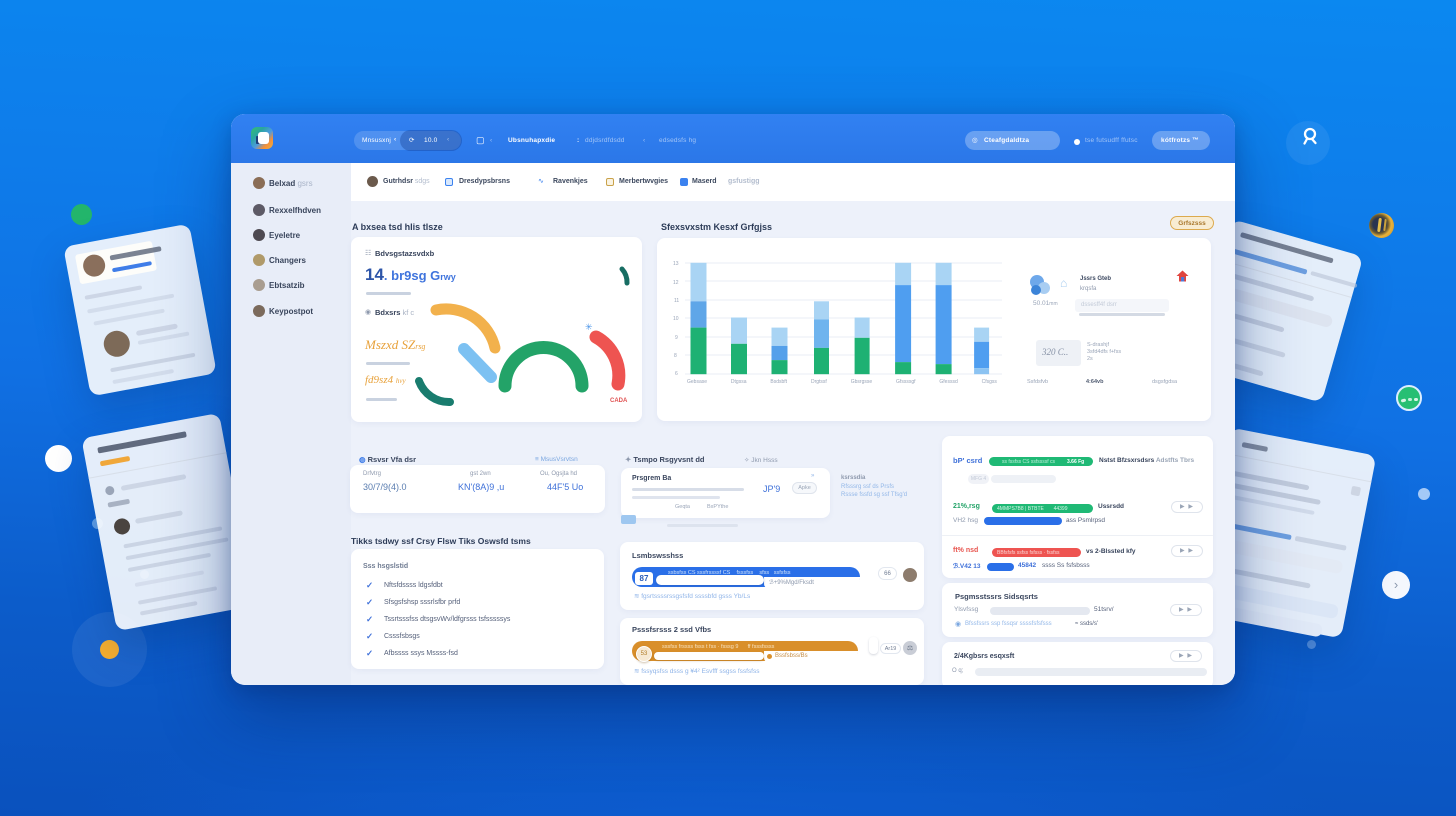 The width and height of the screenshot is (1456, 816). Describe the element at coordinates (676, 374) in the screenshot. I see `svg-text: 6` at that location.